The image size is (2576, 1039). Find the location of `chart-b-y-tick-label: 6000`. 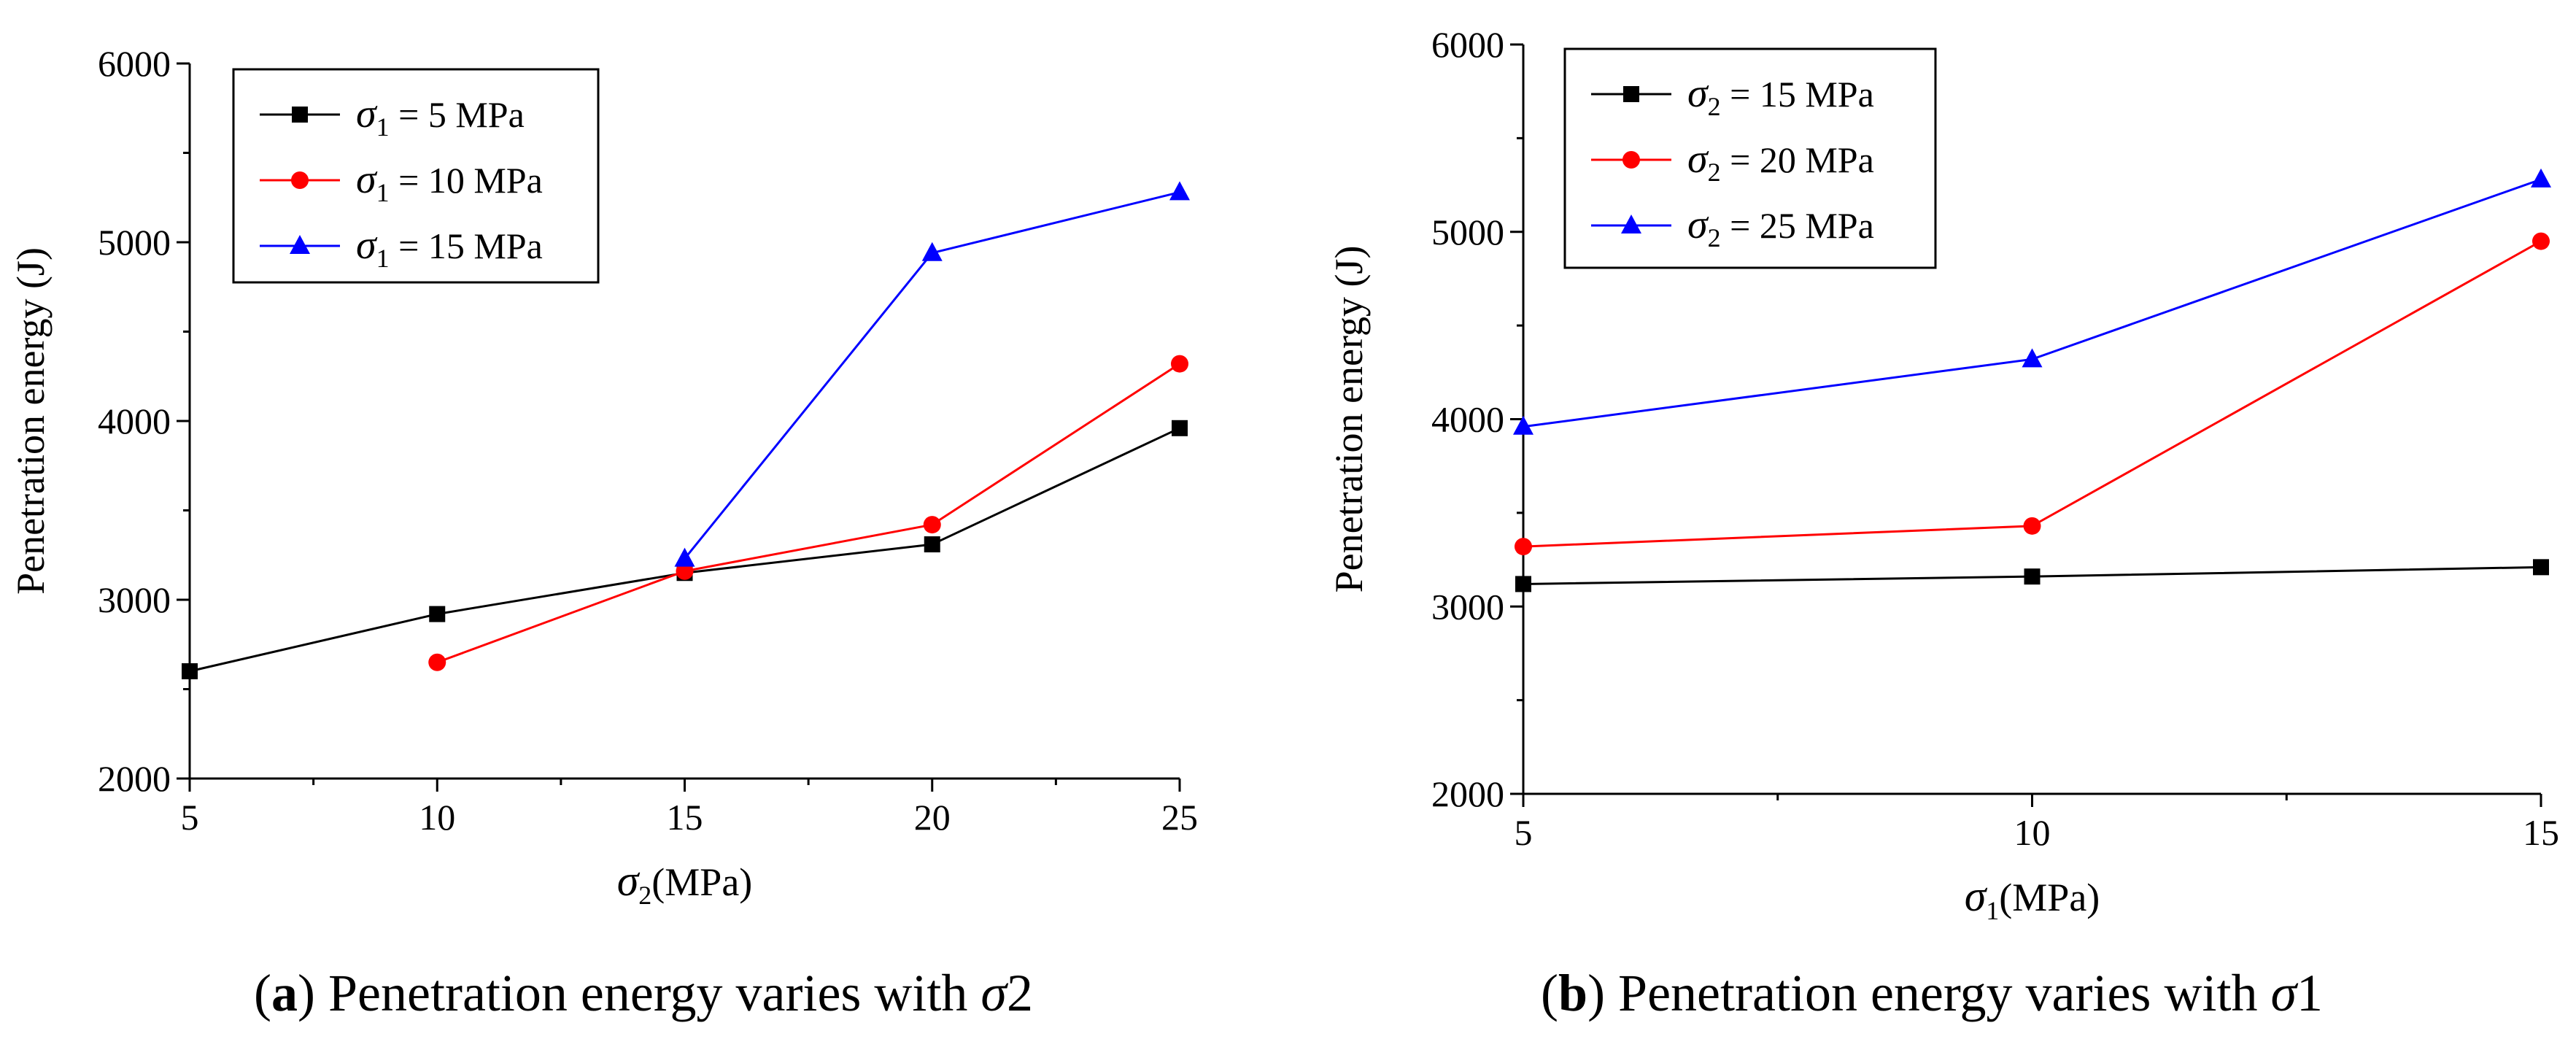

chart-b-y-tick-label: 6000 is located at coordinates (1467, 45).